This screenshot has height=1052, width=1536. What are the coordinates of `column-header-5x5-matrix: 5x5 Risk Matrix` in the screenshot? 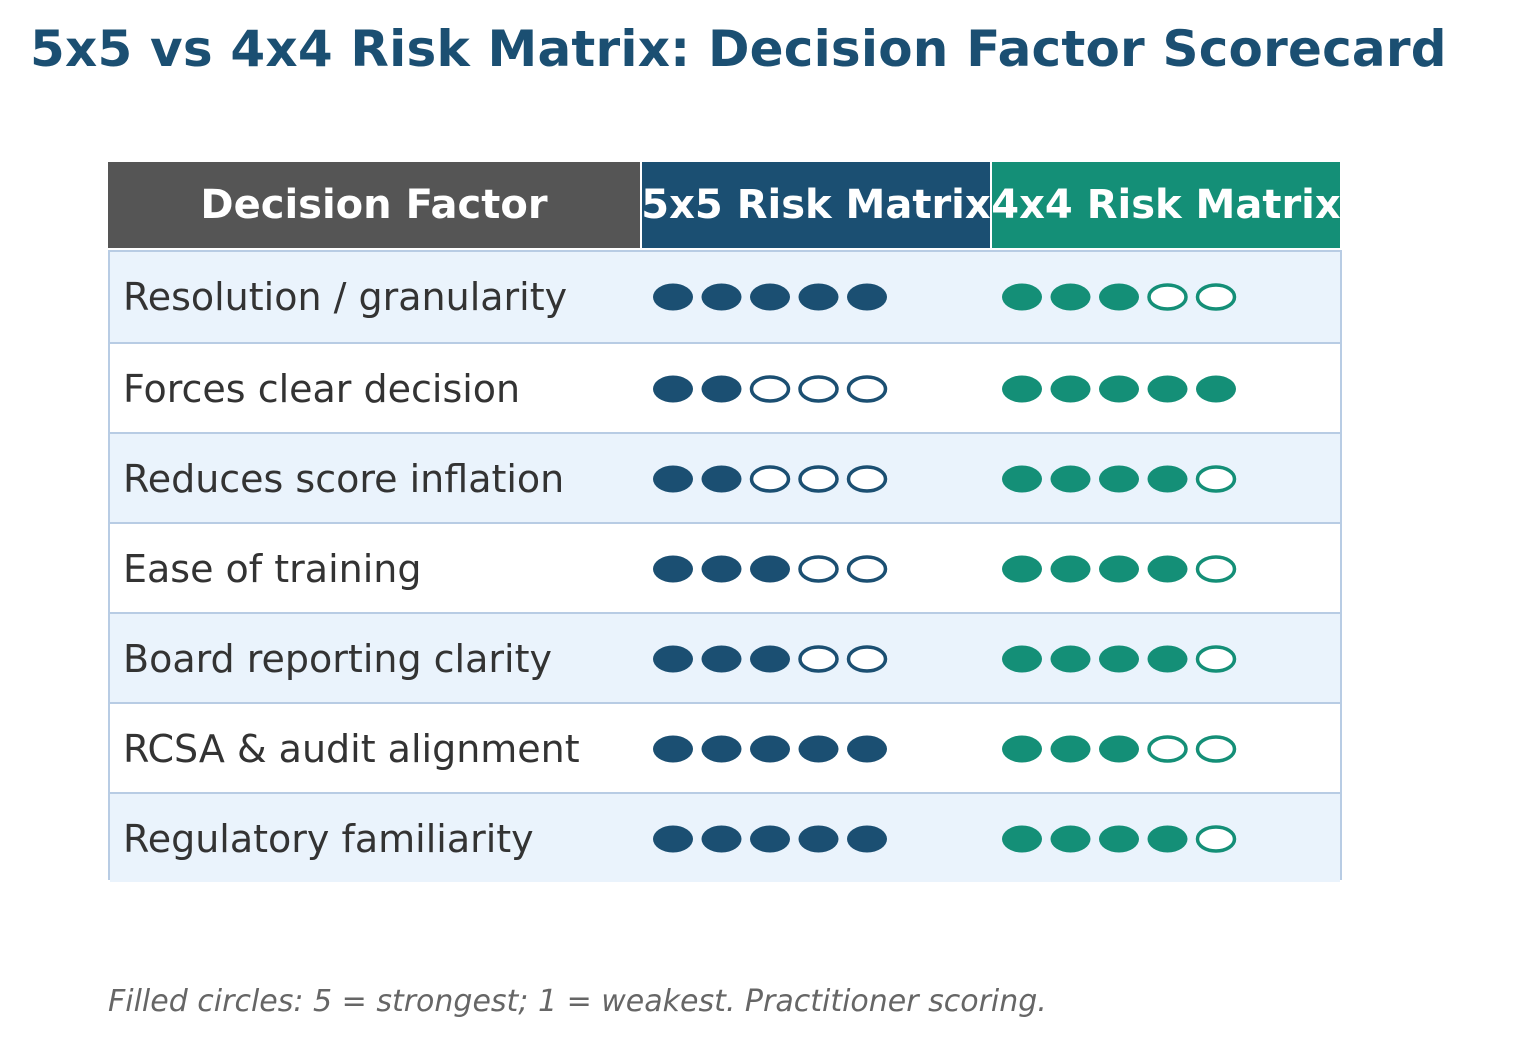 It's located at (816, 205).